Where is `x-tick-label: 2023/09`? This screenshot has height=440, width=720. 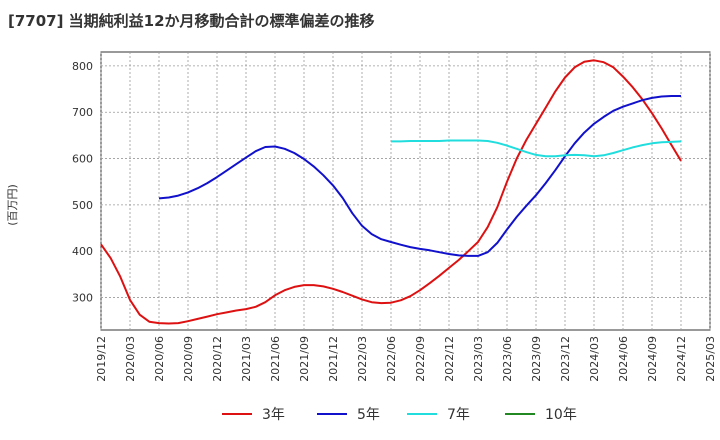
x-tick-label: 2023/09 is located at coordinates (536, 359).